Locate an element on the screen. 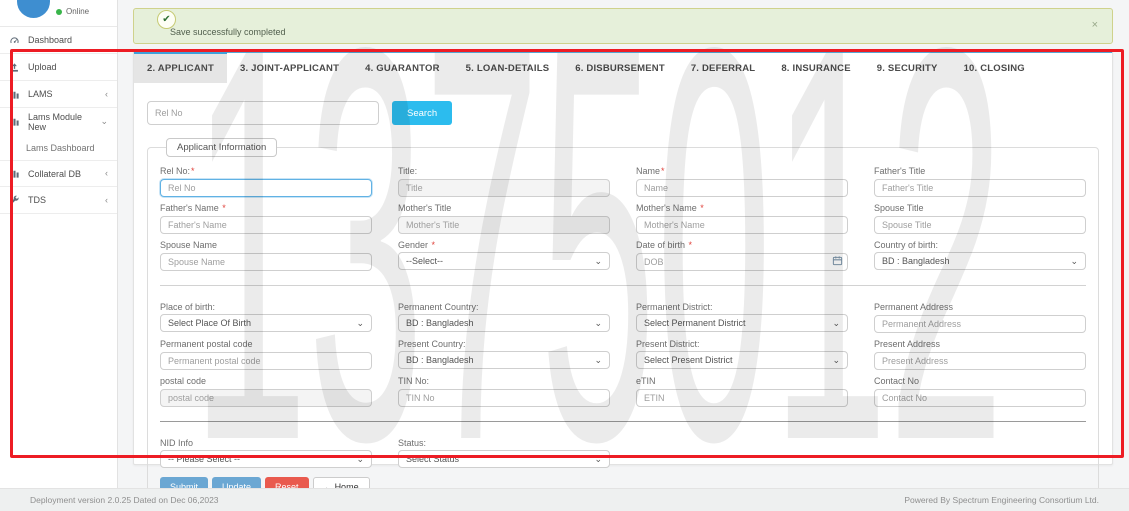 The height and width of the screenshot is (511, 1129). field-label: Place of birth: is located at coordinates (188, 307).